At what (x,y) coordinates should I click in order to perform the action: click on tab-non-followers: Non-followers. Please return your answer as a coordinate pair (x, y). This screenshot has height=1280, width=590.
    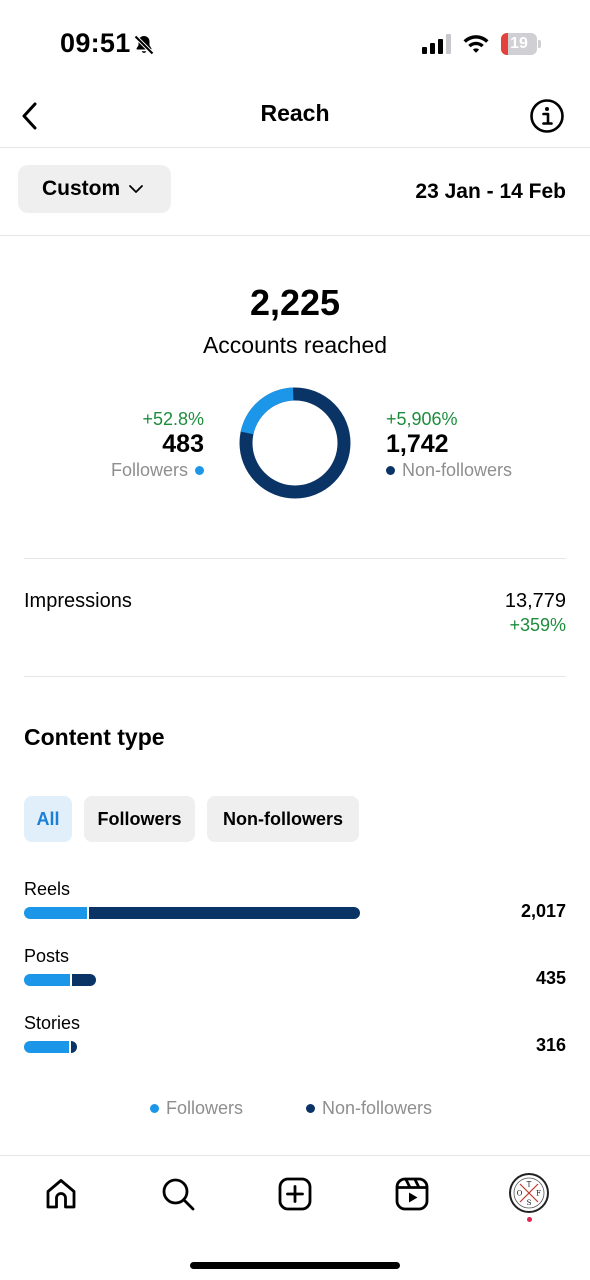
    Looking at the image, I should click on (283, 819).